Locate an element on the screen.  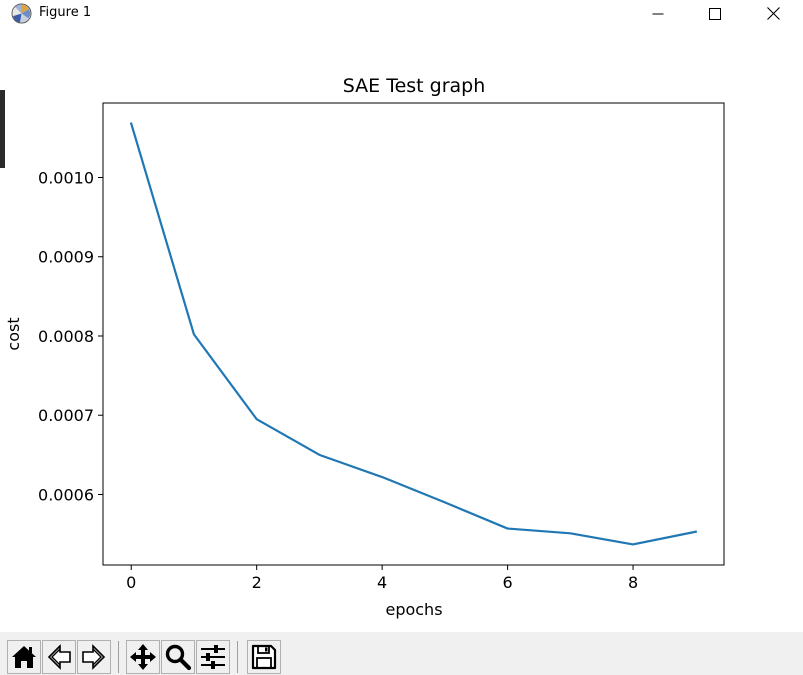
x-tick-label: 6 is located at coordinates (507, 582).